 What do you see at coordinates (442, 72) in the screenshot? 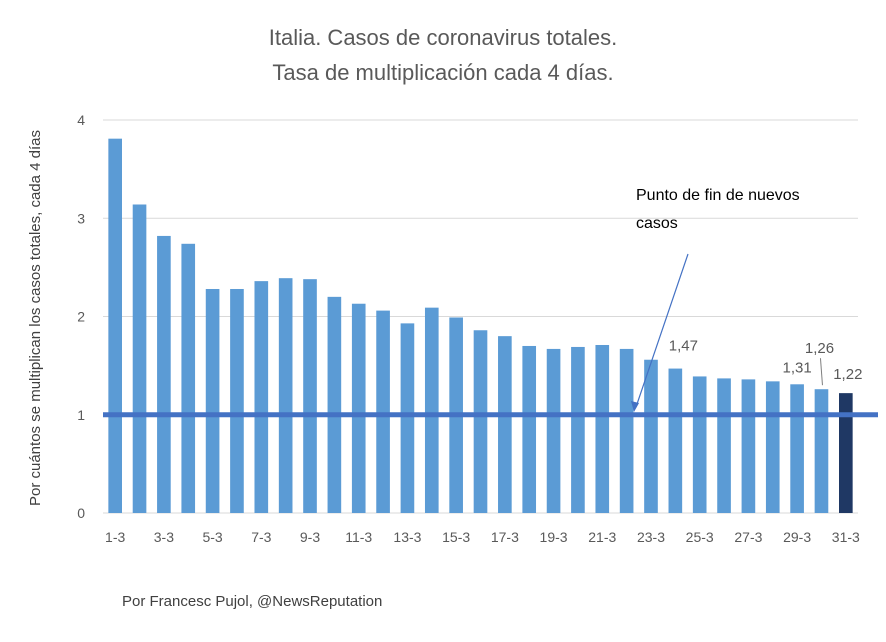
I see `chart-title-line-2: Tasa de multiplicación cada 4 días.` at bounding box center [442, 72].